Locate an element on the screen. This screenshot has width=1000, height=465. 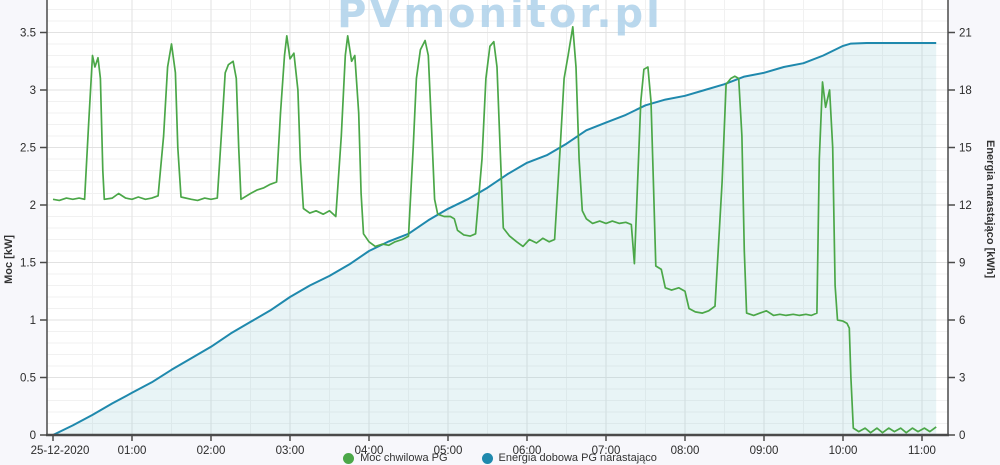
legend-label-power: Moc chwilowa PG is located at coordinates (404, 458).